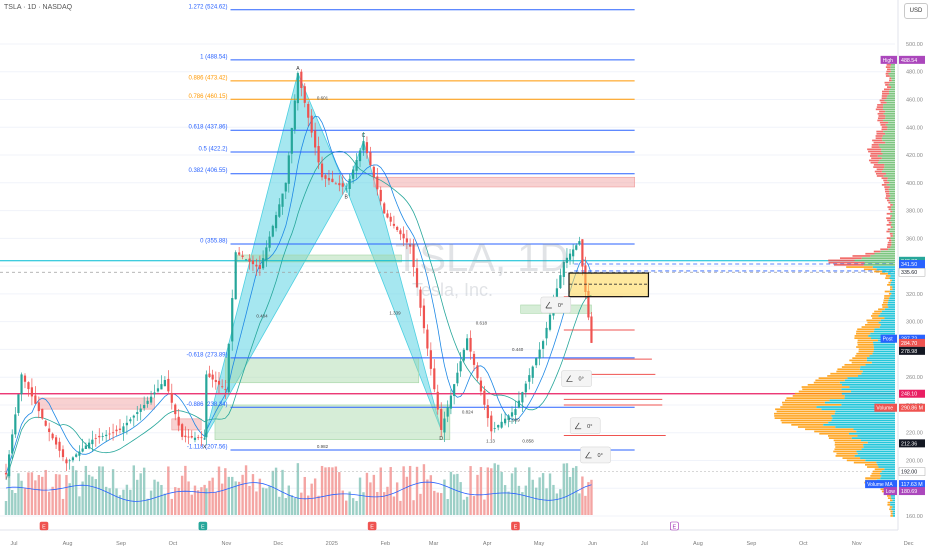 Image resolution: width=932 pixels, height=550 pixels. Describe the element at coordinates (548, 305) in the screenshot. I see `angle-icon` at that location.